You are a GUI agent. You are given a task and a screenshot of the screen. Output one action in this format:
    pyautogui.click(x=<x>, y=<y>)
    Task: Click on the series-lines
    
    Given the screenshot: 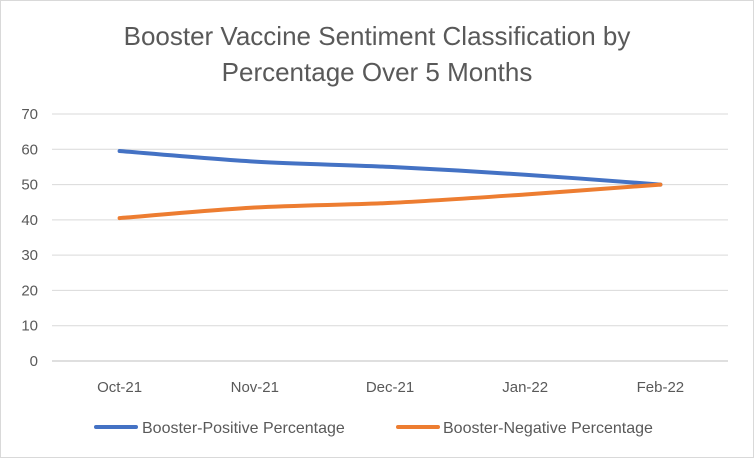 What is the action you would take?
    pyautogui.click(x=390, y=185)
    